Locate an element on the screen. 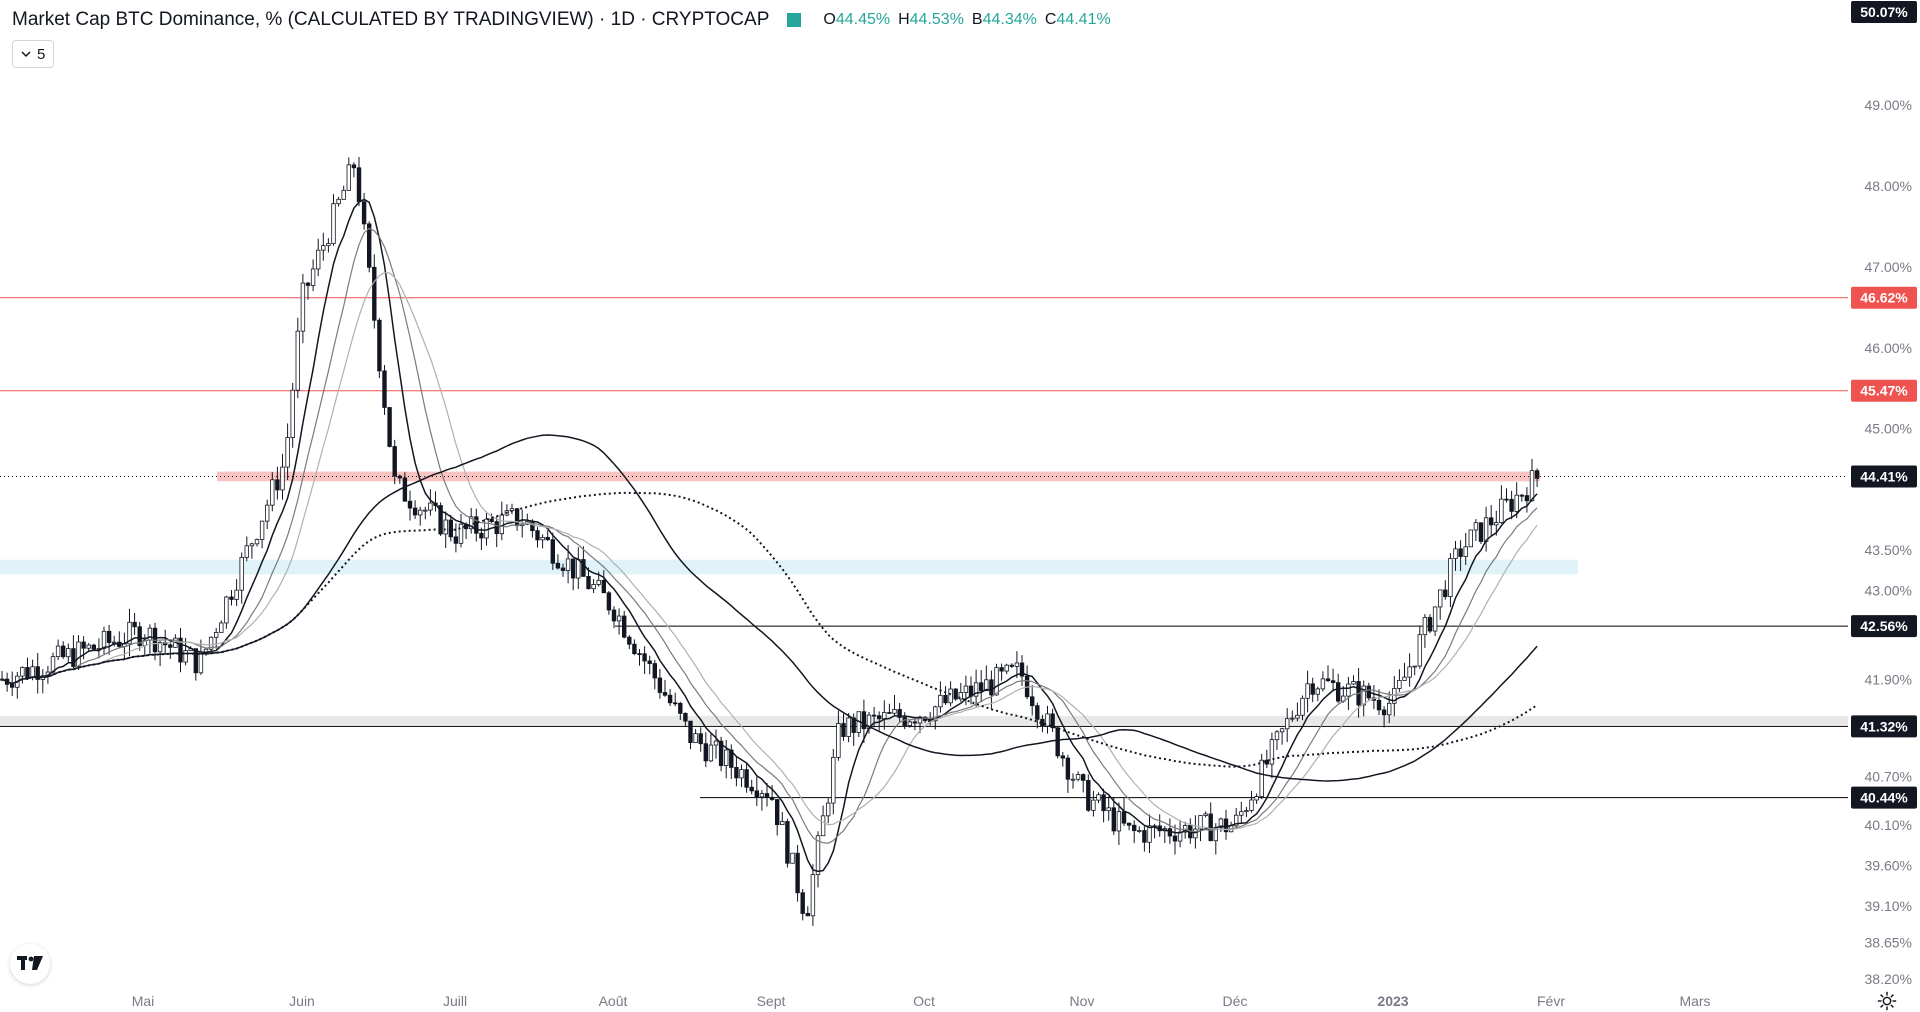 The height and width of the screenshot is (1012, 1920). indicators-toggle-button: 5 is located at coordinates (33, 54).